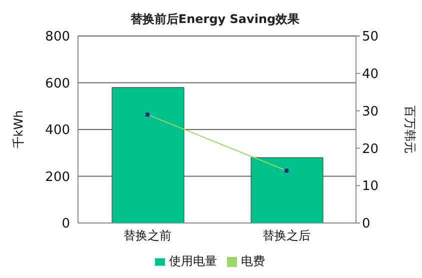 This screenshot has height=278, width=422. Describe the element at coordinates (57, 130) in the screenshot. I see `y-tick-label: 400` at that location.